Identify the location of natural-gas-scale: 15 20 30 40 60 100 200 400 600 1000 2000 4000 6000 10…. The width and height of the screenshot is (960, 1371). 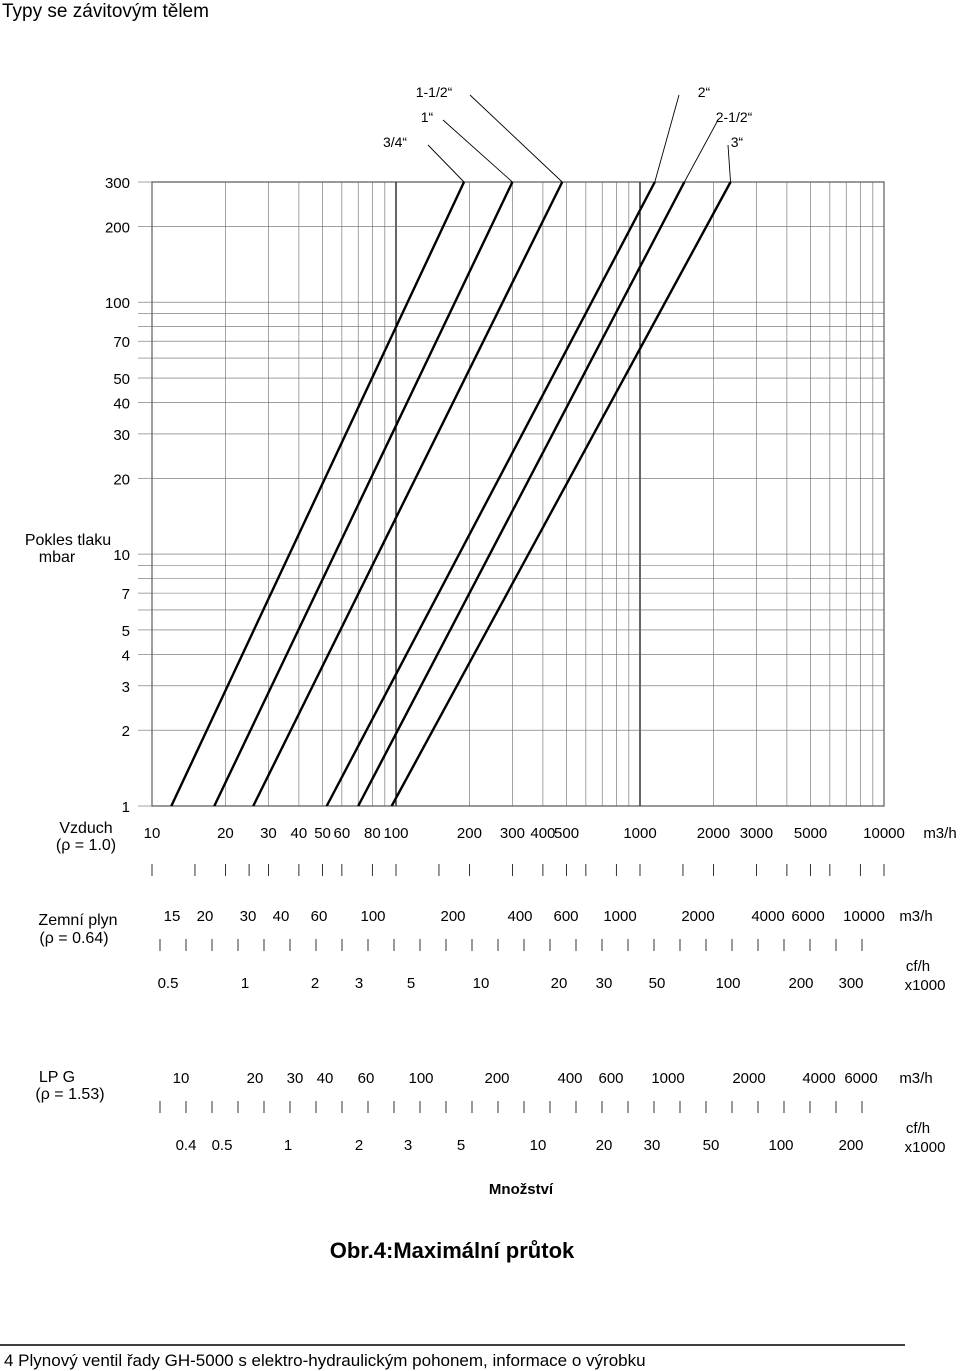
(552, 951).